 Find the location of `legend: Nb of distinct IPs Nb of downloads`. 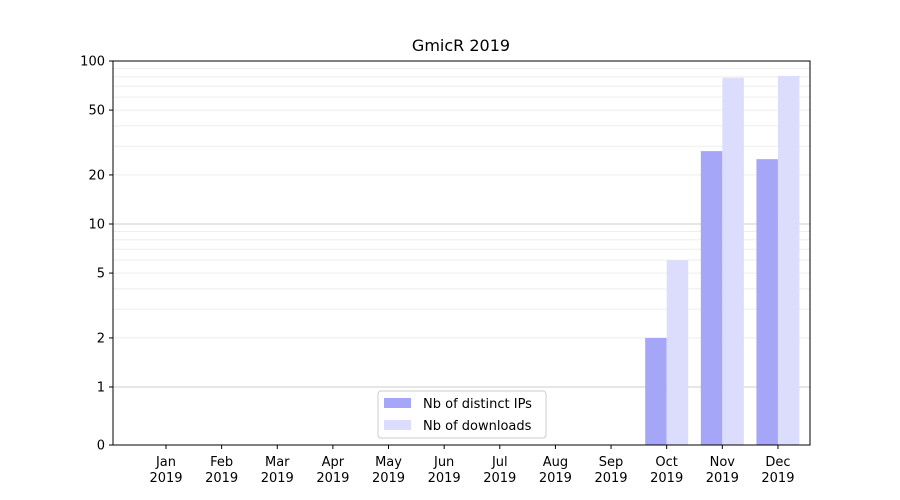

legend: Nb of distinct IPs Nb of downloads is located at coordinates (462, 414).